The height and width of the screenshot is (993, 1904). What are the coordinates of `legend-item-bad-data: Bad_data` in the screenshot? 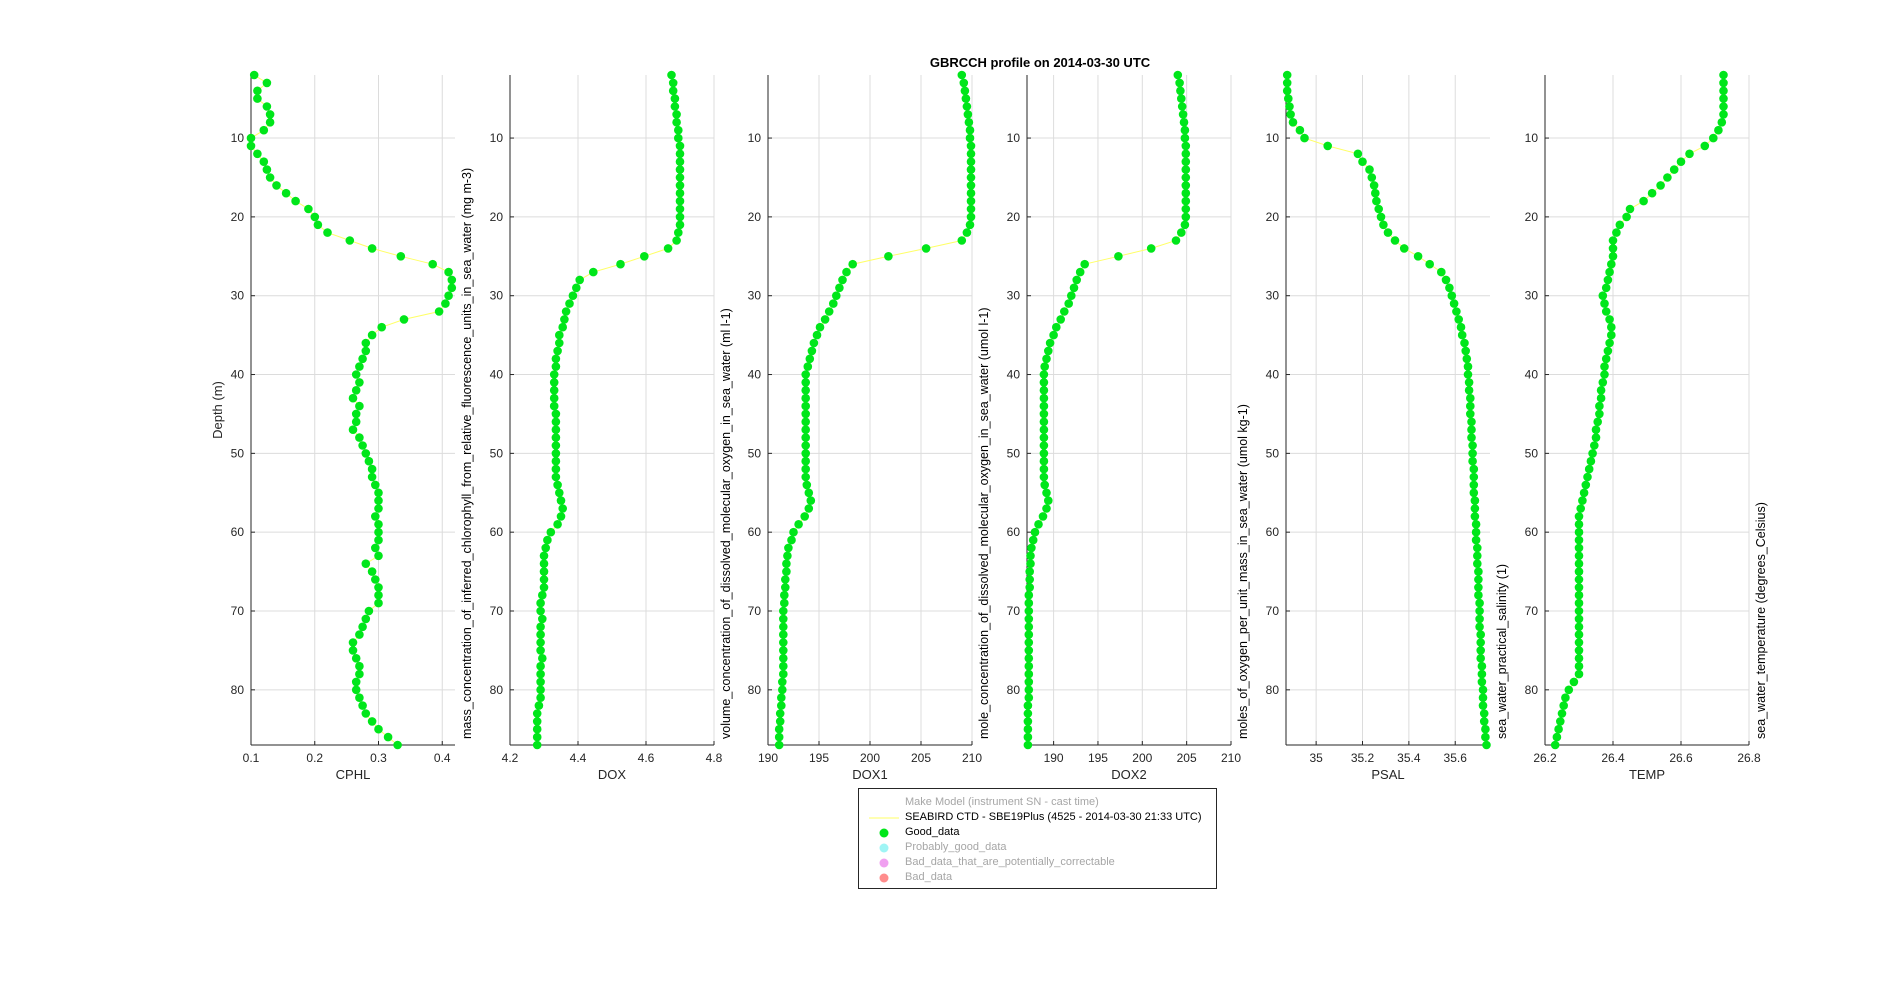 It's located at (1037, 877).